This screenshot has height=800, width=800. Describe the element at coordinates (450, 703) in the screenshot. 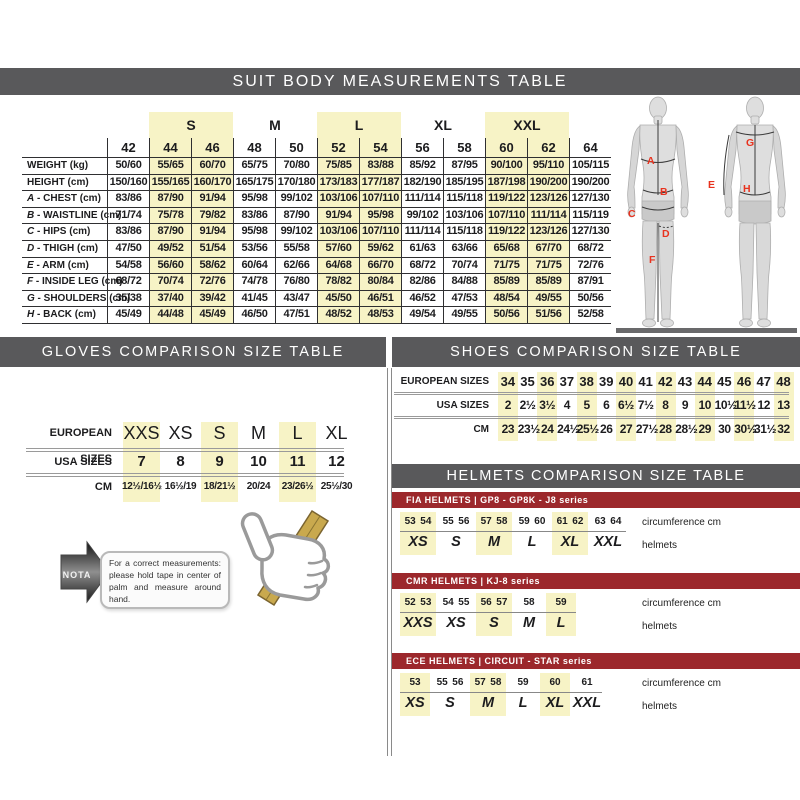

I see `helmet-size-label: S` at that location.